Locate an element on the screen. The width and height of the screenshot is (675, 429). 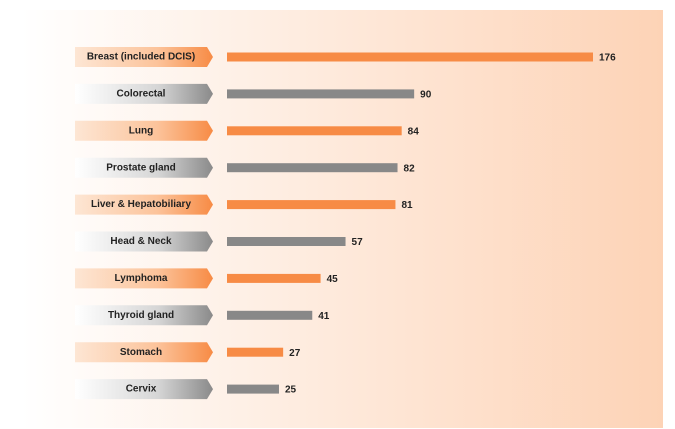
category-label: Lung is located at coordinates (141, 130).